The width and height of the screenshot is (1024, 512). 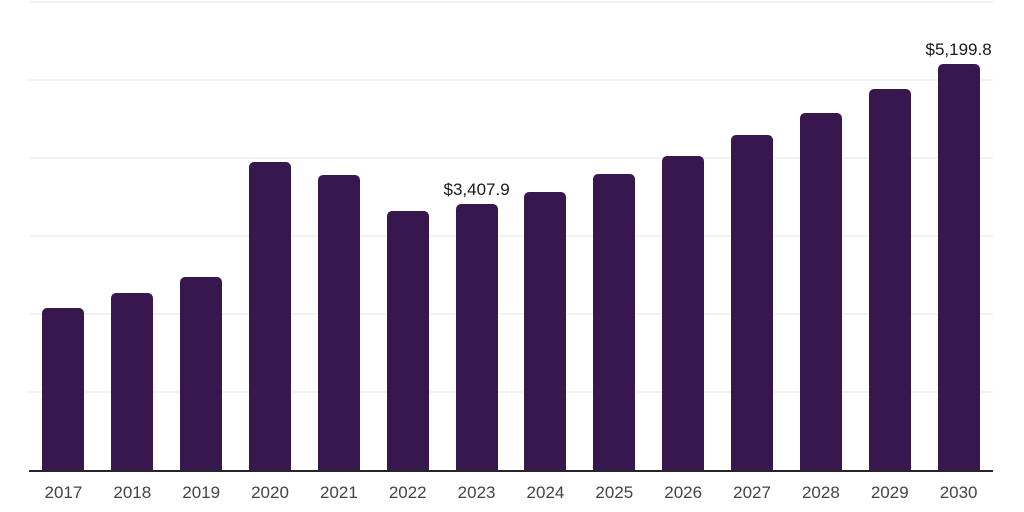 What do you see at coordinates (338, 322) in the screenshot?
I see `bar-2021` at bounding box center [338, 322].